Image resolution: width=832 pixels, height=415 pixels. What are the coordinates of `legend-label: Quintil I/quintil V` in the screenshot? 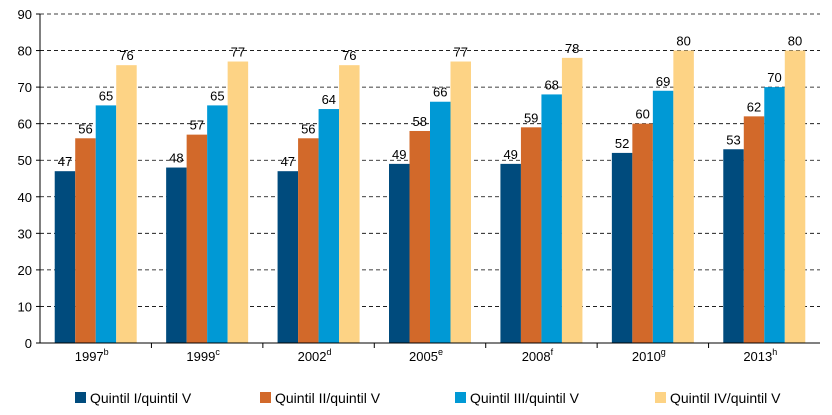 It's located at (141, 398).